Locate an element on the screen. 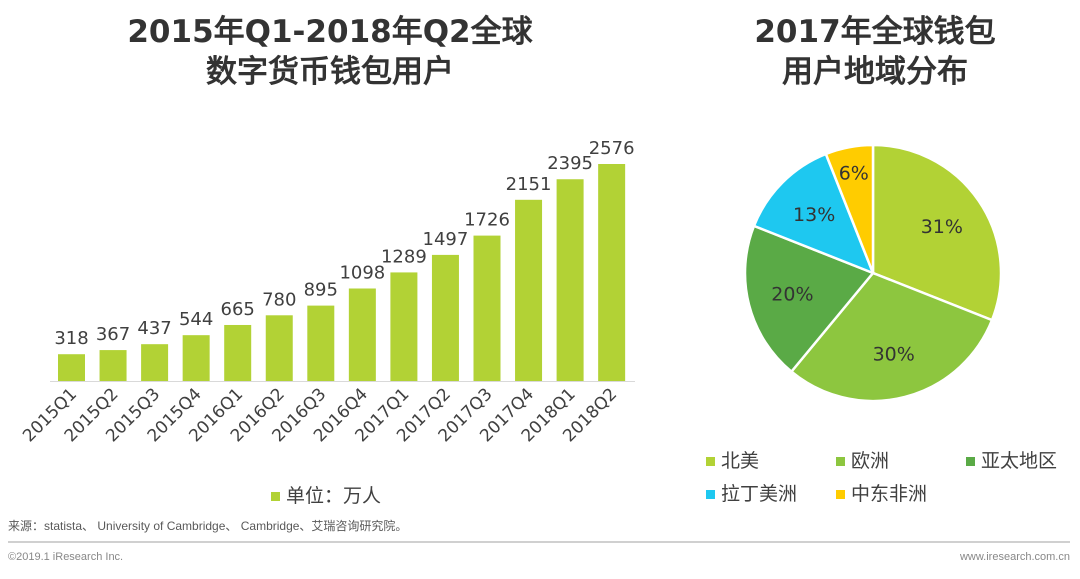 The width and height of the screenshot is (1080, 579). pie-legend-item: 中东非洲 is located at coordinates (881, 492).